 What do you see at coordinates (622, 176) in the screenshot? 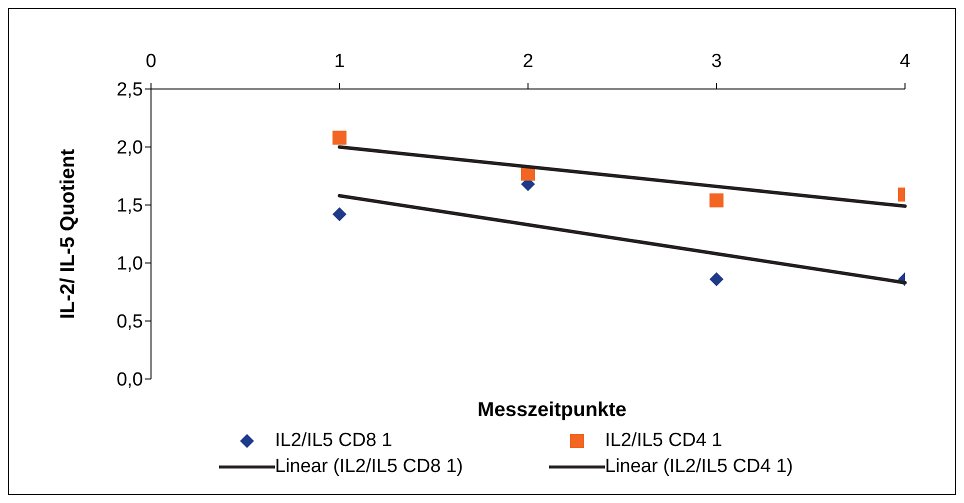
I see `line-series` at bounding box center [622, 176].